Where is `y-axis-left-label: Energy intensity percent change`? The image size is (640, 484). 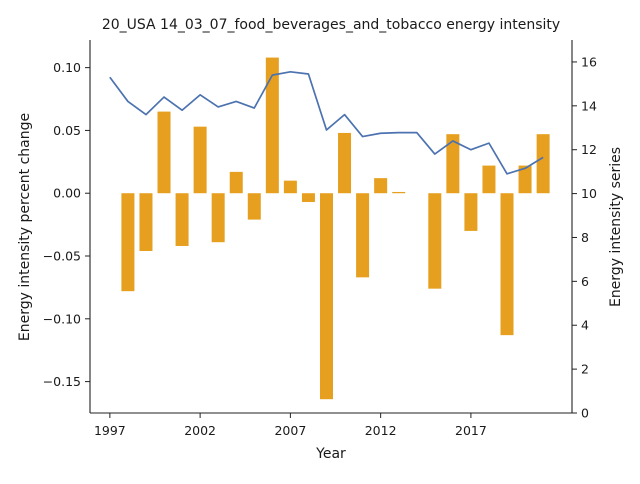
y-axis-left-label: Energy intensity percent change is located at coordinates (25, 227).